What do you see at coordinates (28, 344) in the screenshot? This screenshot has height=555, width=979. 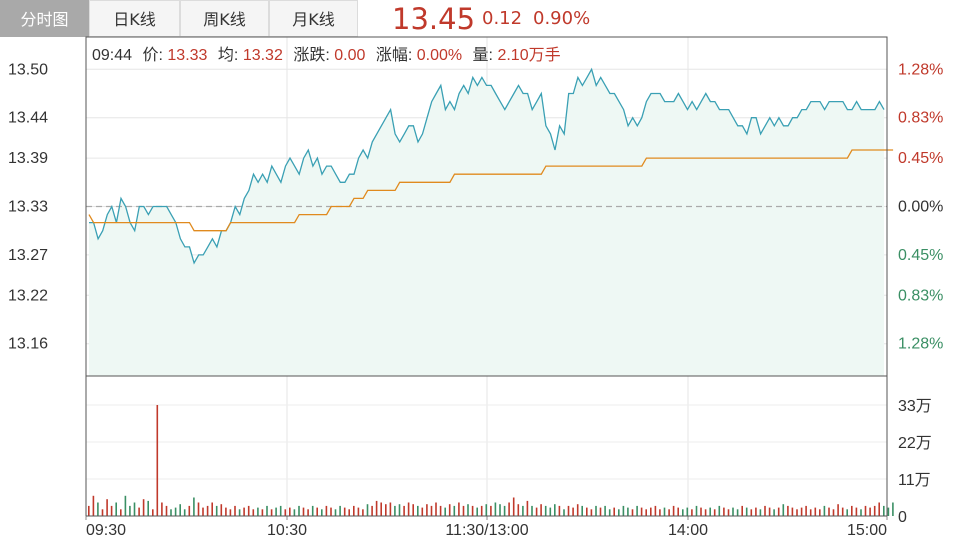 I see `price-tick-label: 13.16` at bounding box center [28, 344].